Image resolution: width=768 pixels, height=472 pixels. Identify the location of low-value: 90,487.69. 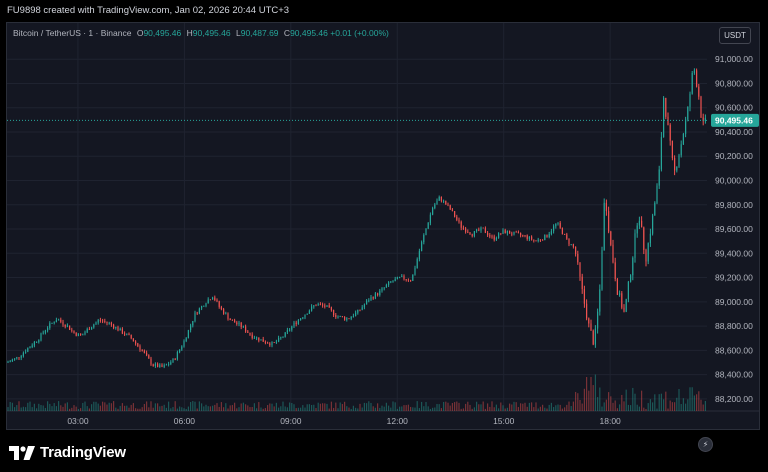
(259, 33).